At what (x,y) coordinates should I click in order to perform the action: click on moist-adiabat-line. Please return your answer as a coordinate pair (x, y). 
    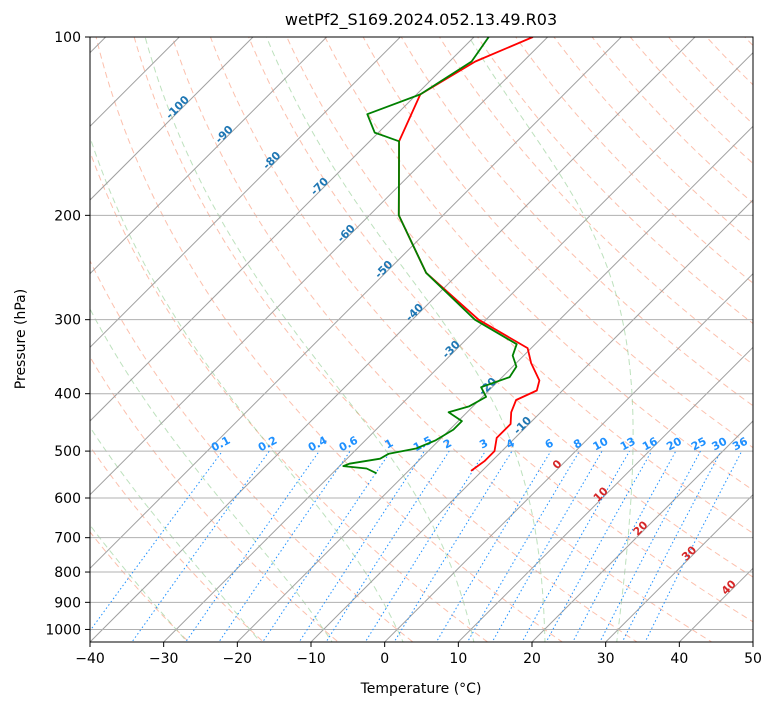
    Looking at the image, I should click on (211, 475).